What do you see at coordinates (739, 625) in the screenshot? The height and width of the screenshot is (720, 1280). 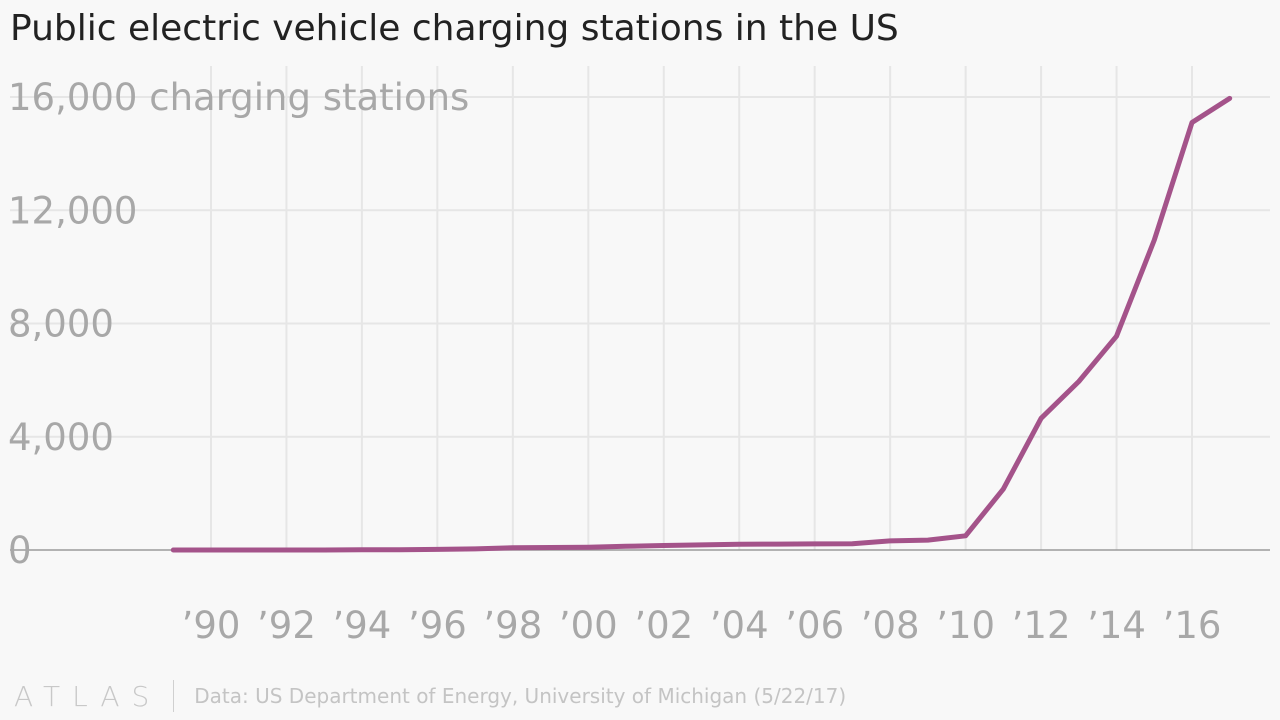 I see `x-tick-label: ’04` at bounding box center [739, 625].